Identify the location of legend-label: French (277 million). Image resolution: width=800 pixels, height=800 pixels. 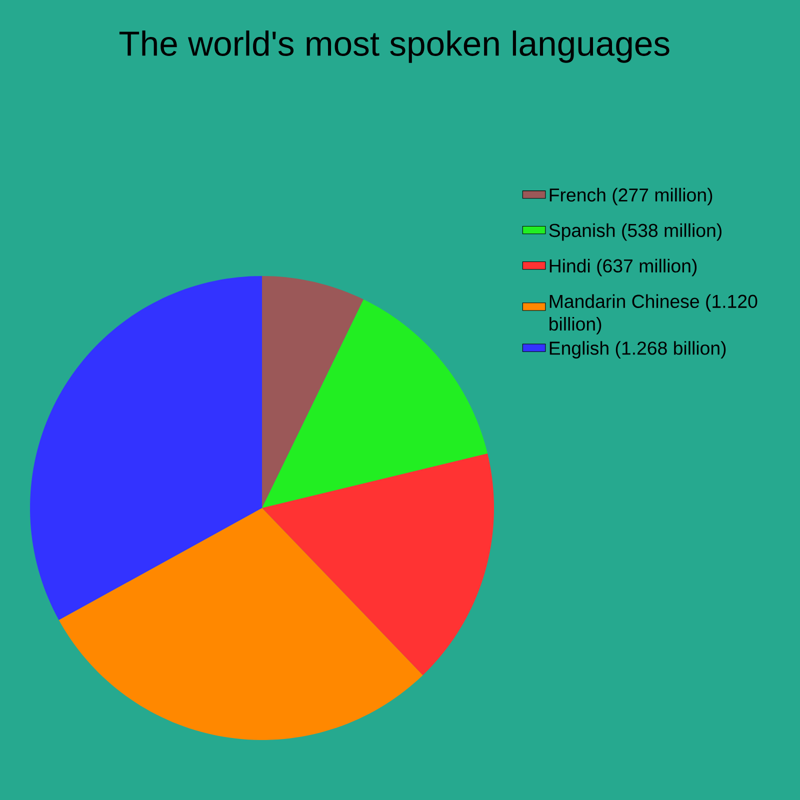
(631, 197).